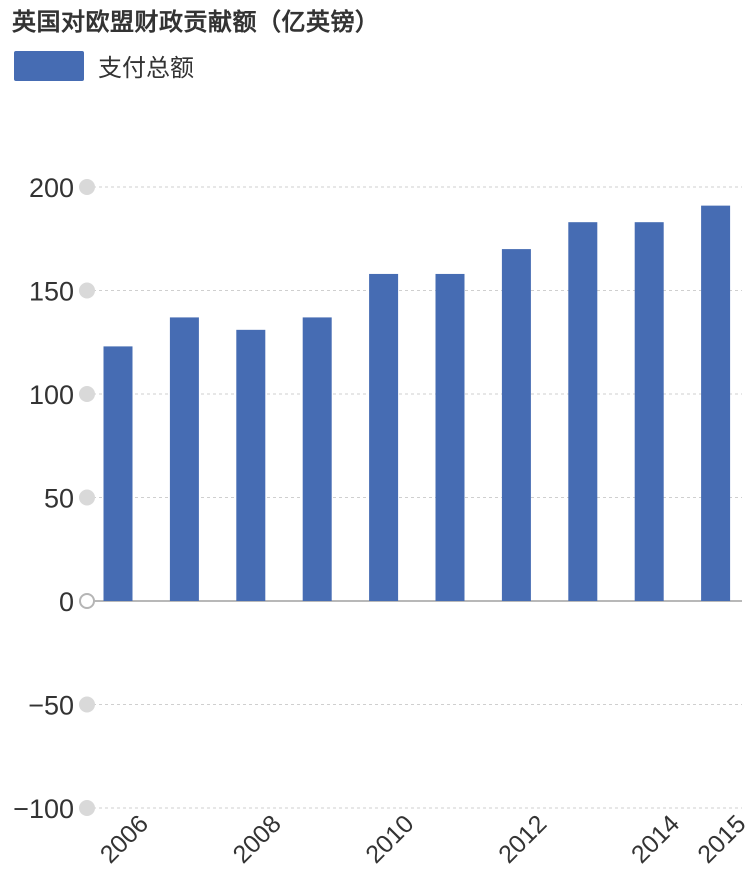  What do you see at coordinates (146, 68) in the screenshot?
I see `legend-label: 支付总额` at bounding box center [146, 68].